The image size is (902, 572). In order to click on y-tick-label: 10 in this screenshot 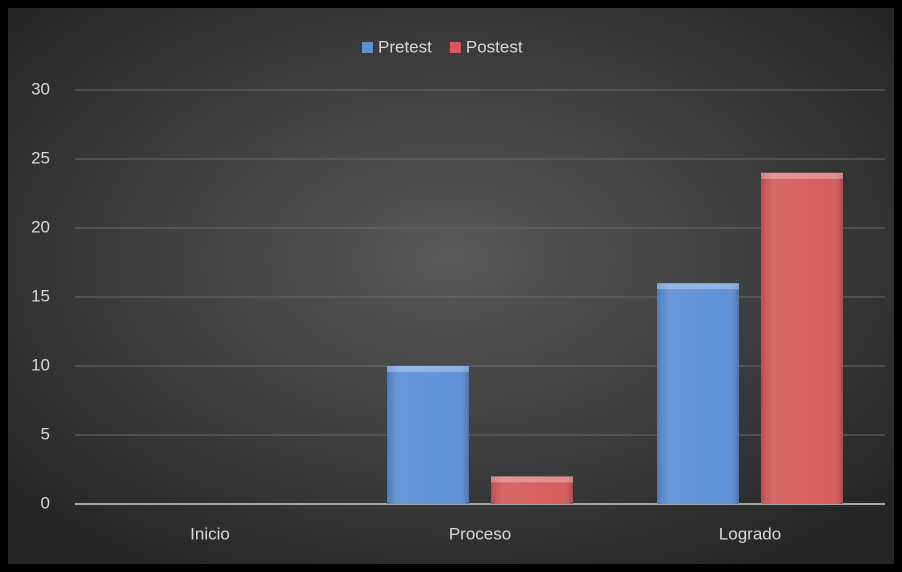, I will do `click(40, 364)`.